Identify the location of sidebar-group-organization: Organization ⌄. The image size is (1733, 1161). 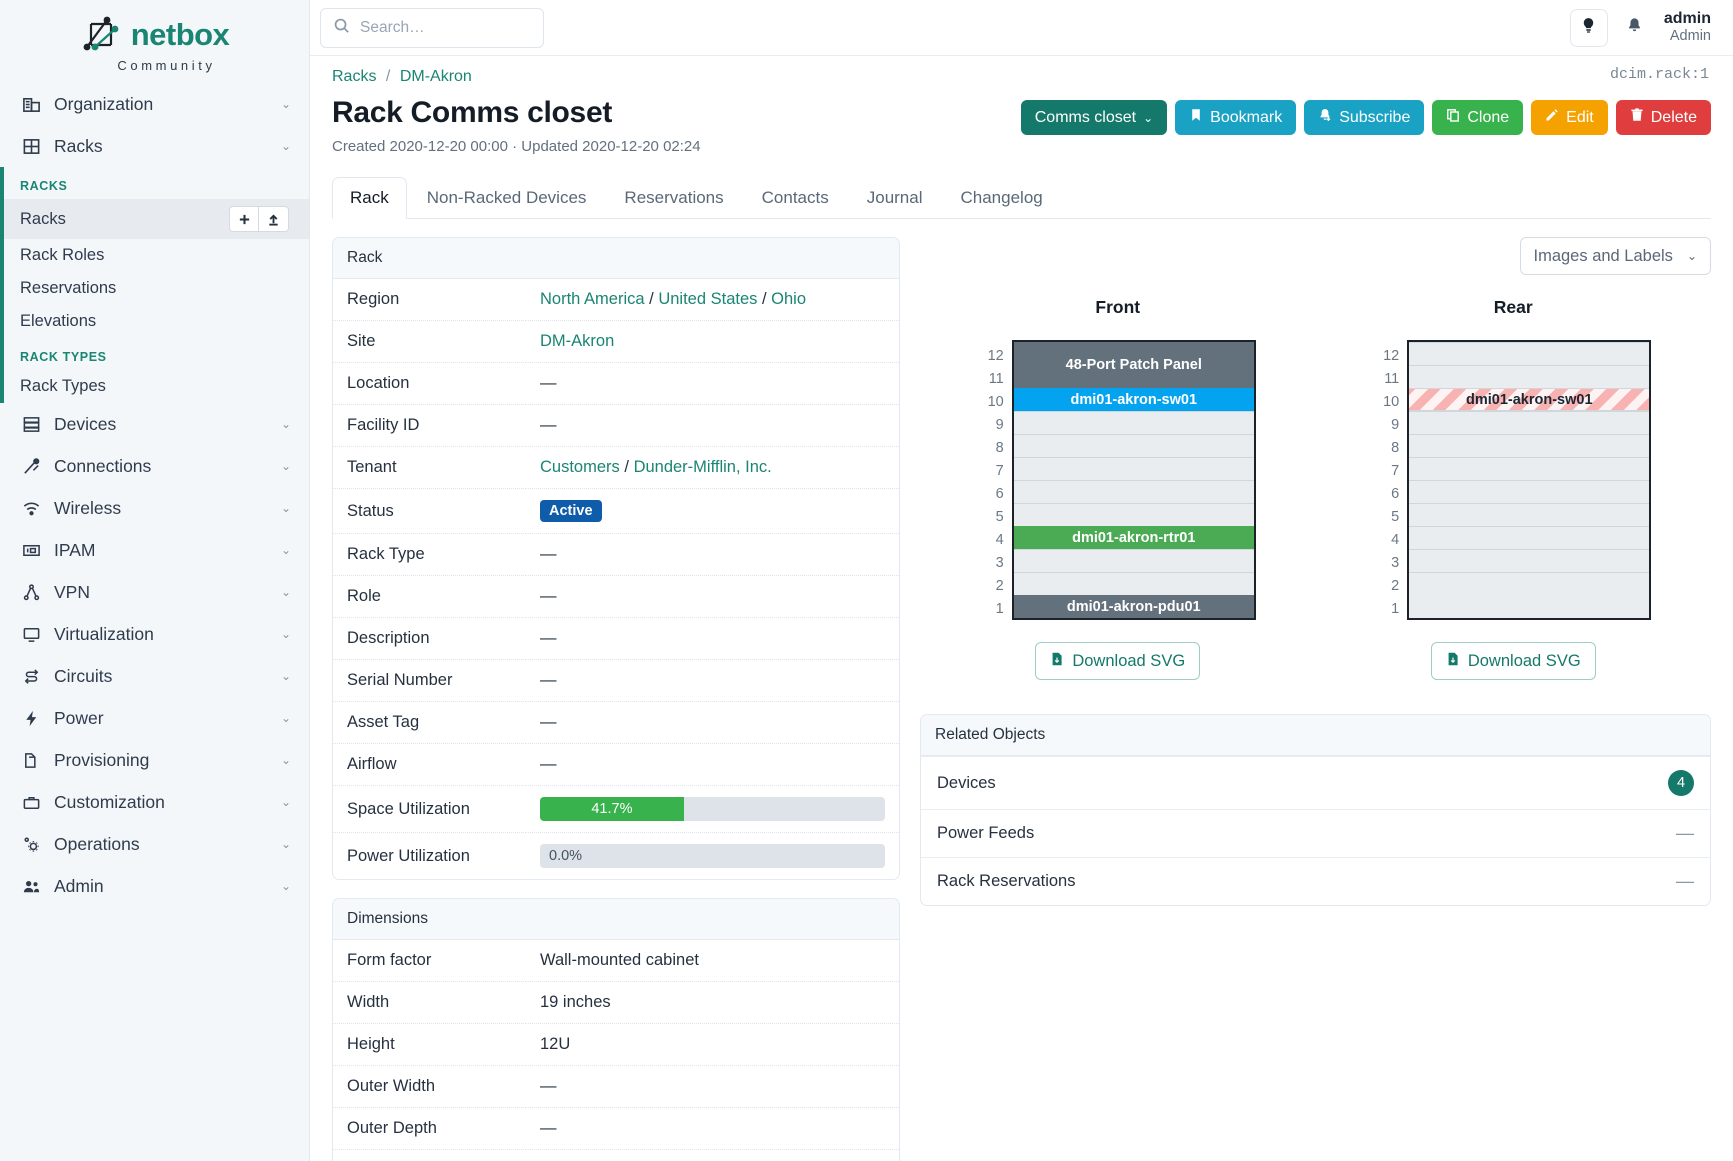
(154, 104).